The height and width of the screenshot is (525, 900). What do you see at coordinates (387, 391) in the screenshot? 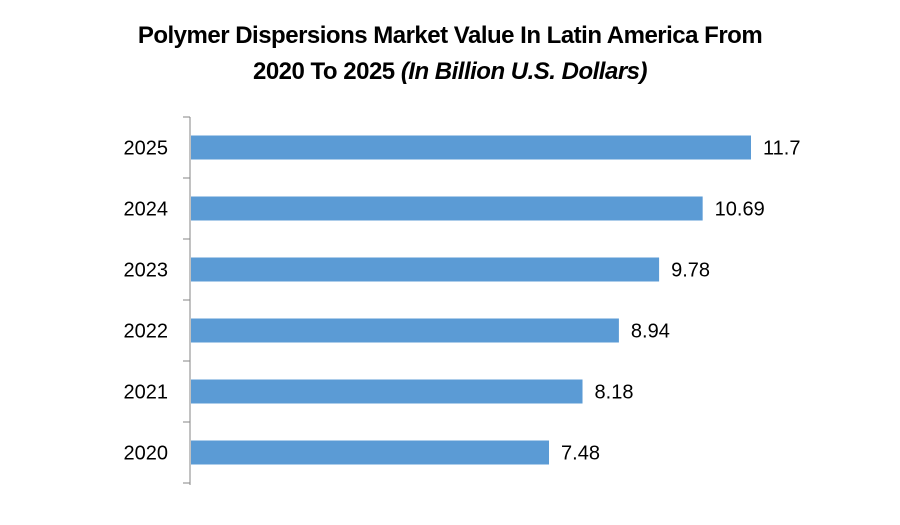
I see `bar-2021` at bounding box center [387, 391].